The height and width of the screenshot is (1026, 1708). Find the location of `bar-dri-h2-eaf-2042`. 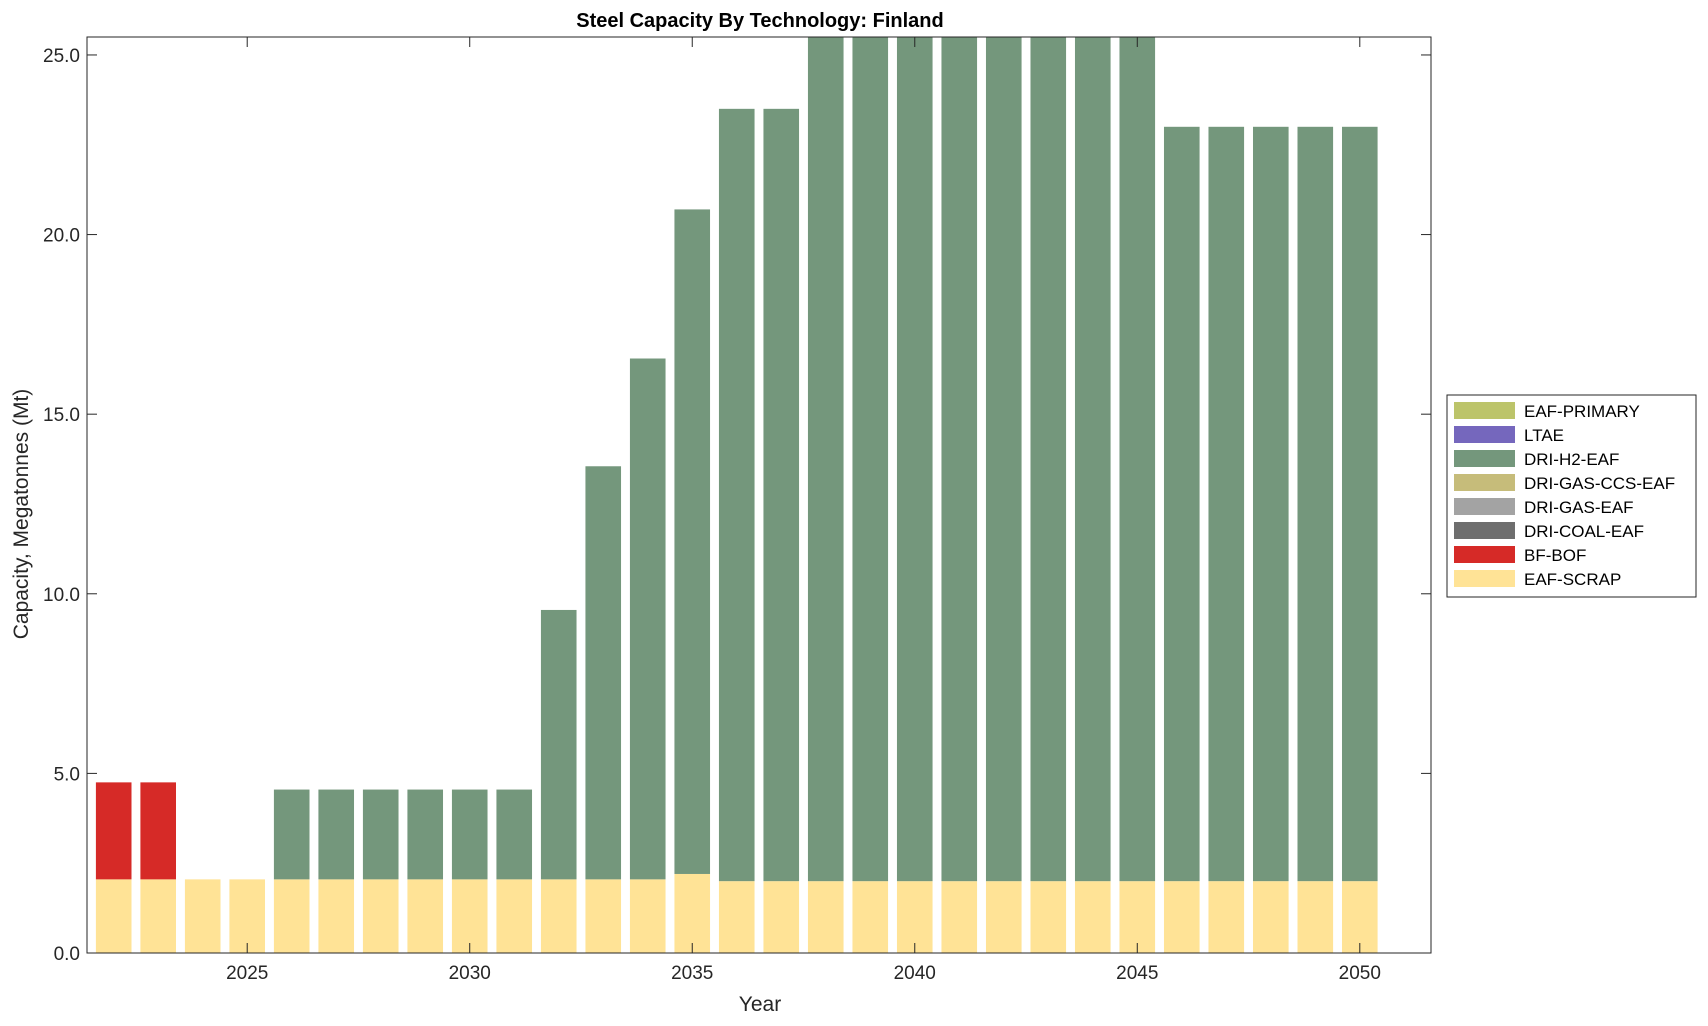

bar-dri-h2-eaf-2042 is located at coordinates (1003, 459).